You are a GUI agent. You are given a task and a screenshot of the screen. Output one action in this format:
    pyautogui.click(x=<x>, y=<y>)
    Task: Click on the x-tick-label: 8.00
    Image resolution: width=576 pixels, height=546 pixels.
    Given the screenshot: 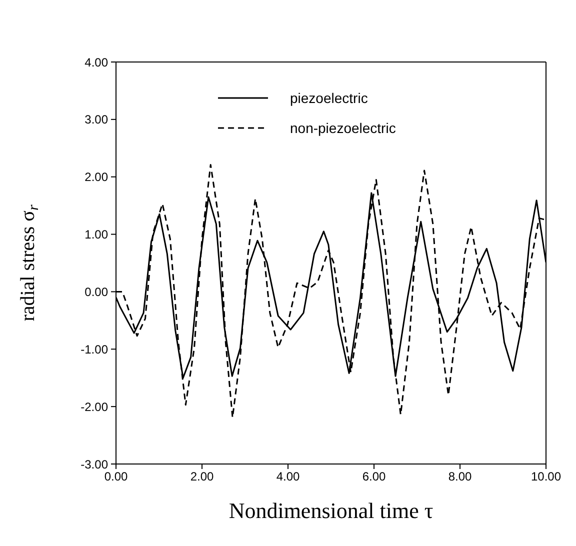 What is the action you would take?
    pyautogui.click(x=460, y=477)
    